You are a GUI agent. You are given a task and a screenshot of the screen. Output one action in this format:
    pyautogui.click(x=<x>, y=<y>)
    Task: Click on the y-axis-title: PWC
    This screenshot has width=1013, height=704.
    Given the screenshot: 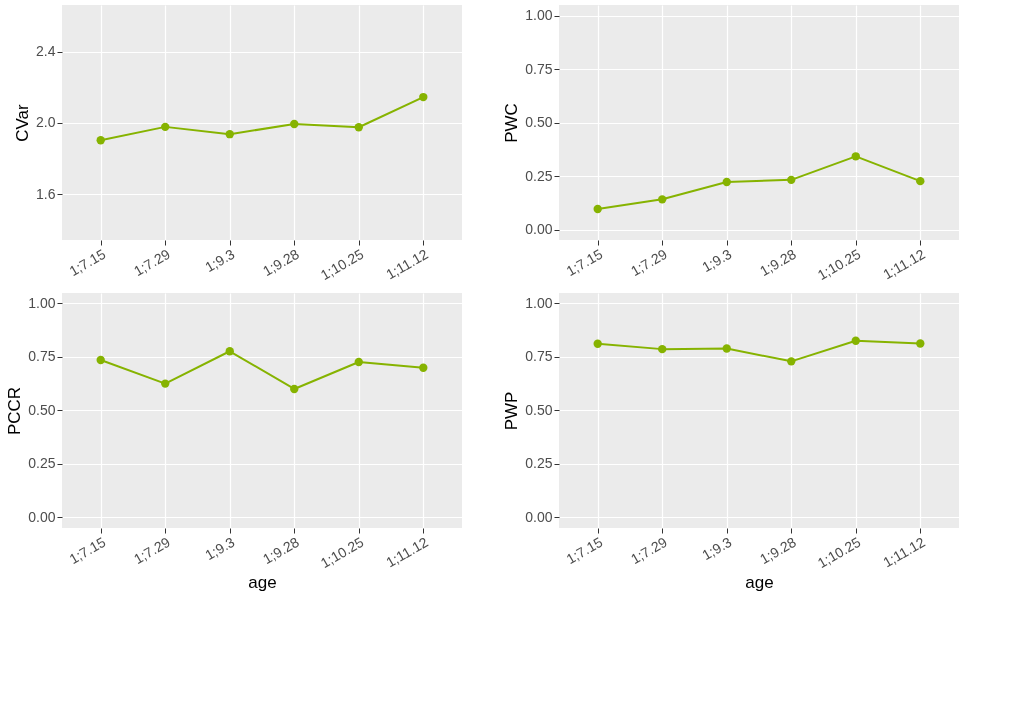 What is the action you would take?
    pyautogui.click(x=512, y=123)
    